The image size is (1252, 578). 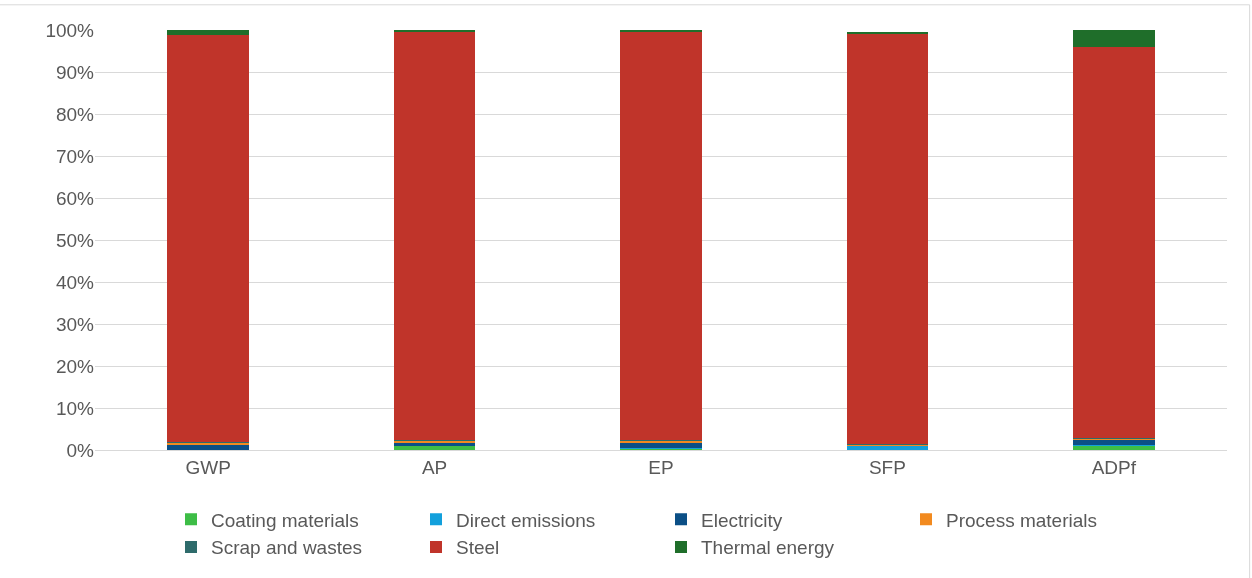 What do you see at coordinates (526, 520) in the screenshot?
I see `legend-label: Direct emissions` at bounding box center [526, 520].